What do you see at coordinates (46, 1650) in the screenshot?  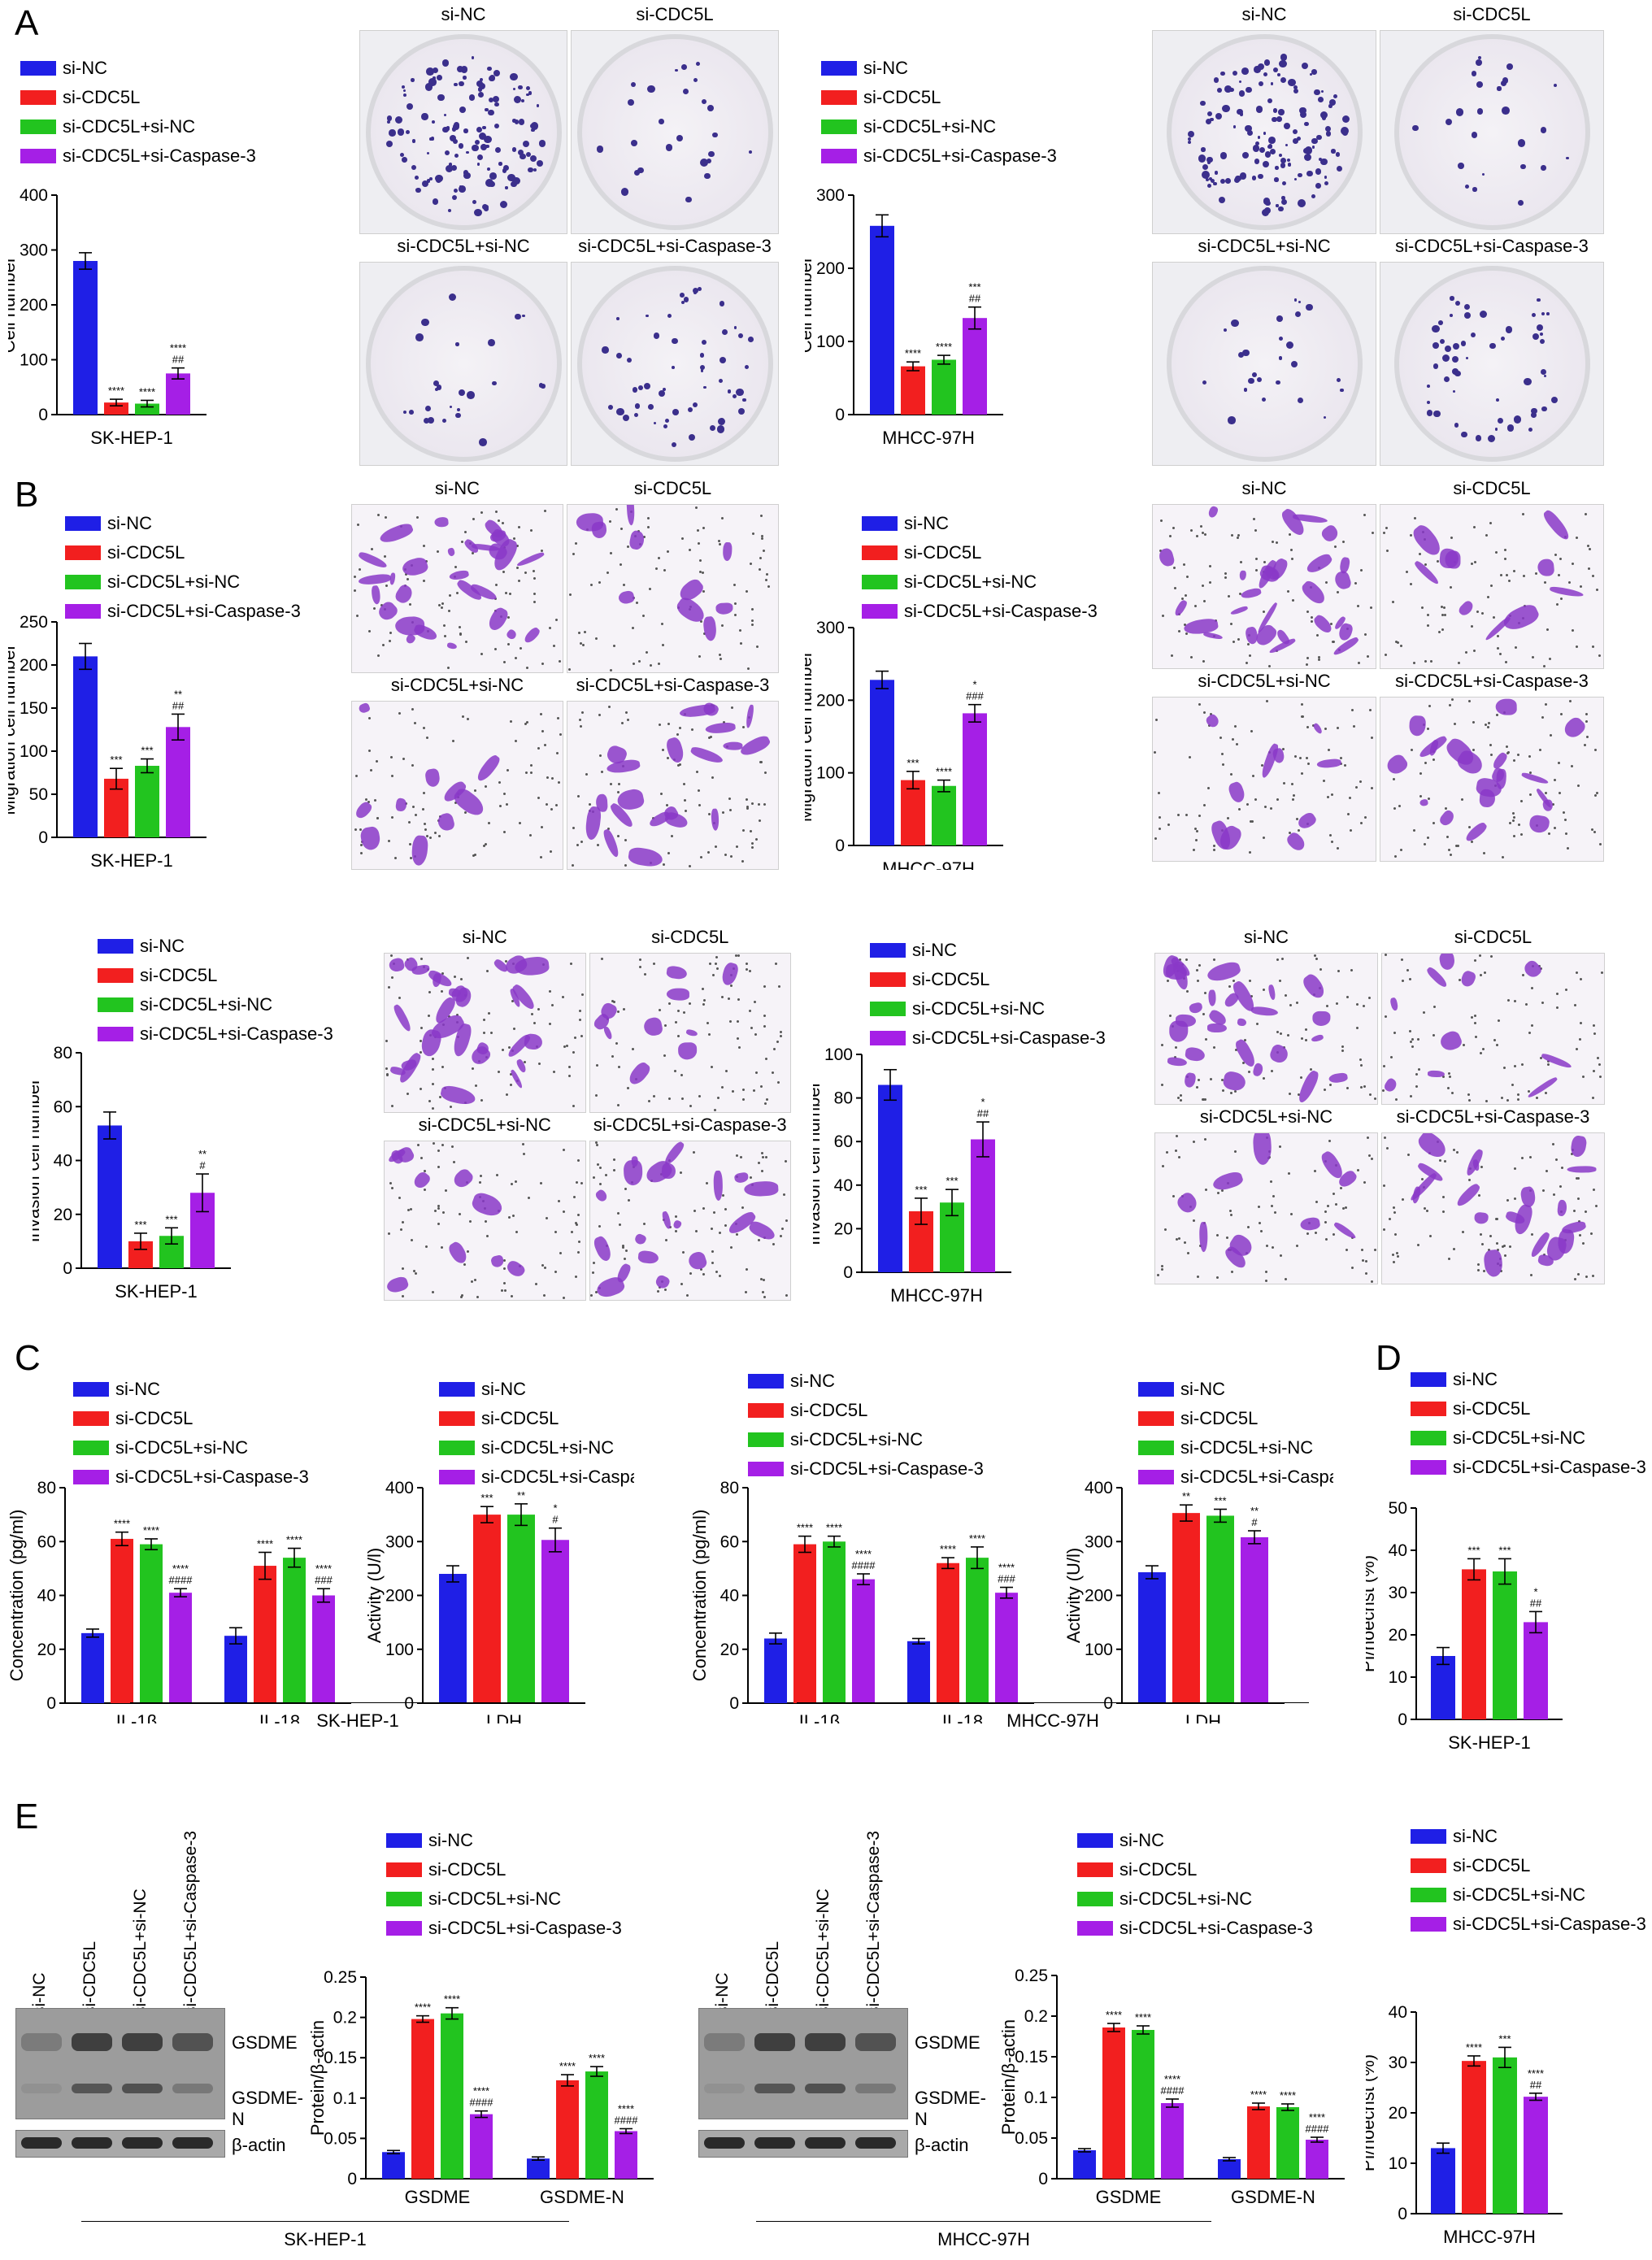 I see `y-tick-label: 20` at bounding box center [46, 1650].